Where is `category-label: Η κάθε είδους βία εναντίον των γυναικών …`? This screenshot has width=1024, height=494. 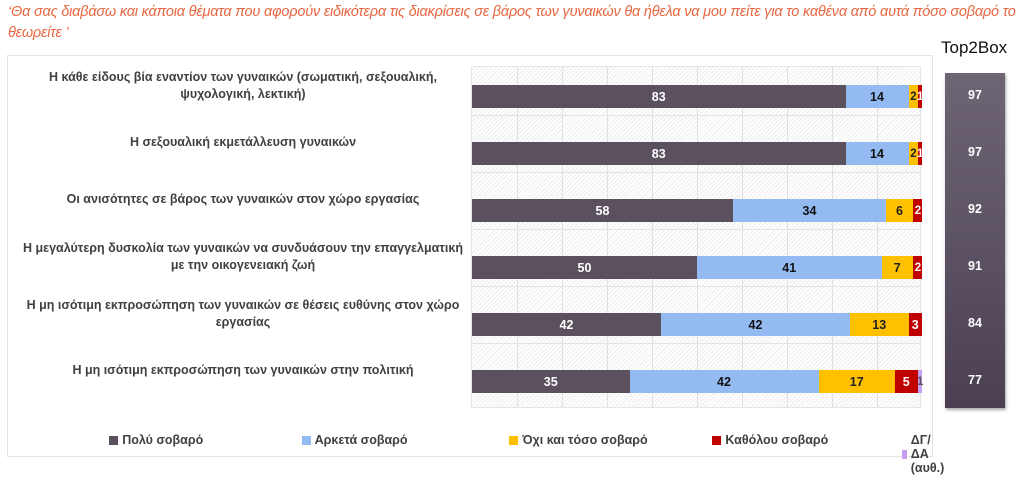
category-label: Η κάθε είδους βία εναντίον των γυναικών … is located at coordinates (243, 85).